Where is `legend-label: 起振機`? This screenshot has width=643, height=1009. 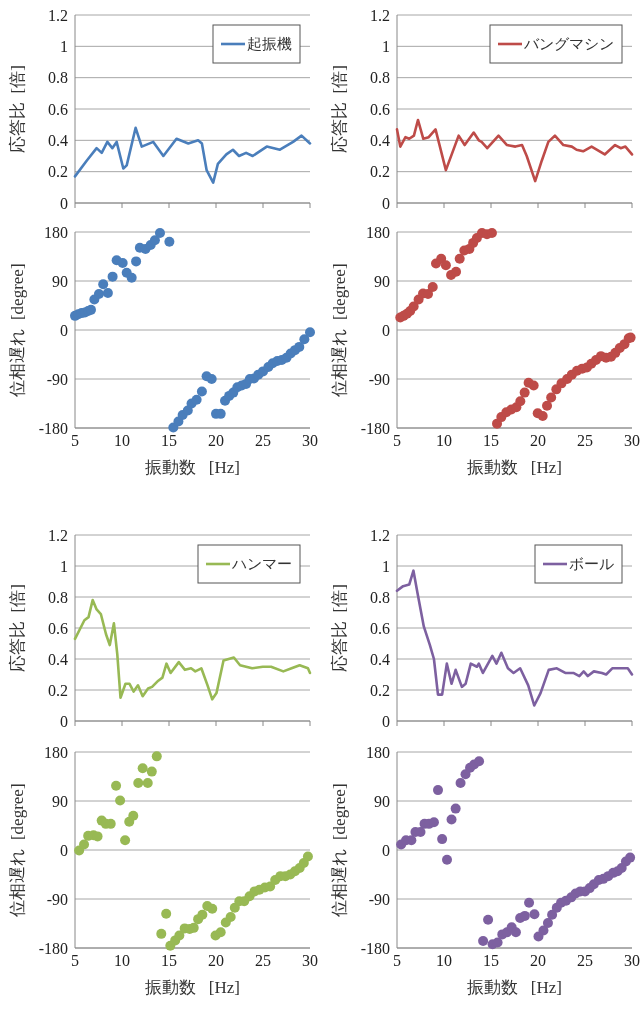 legend-label: 起振機 is located at coordinates (269, 44).